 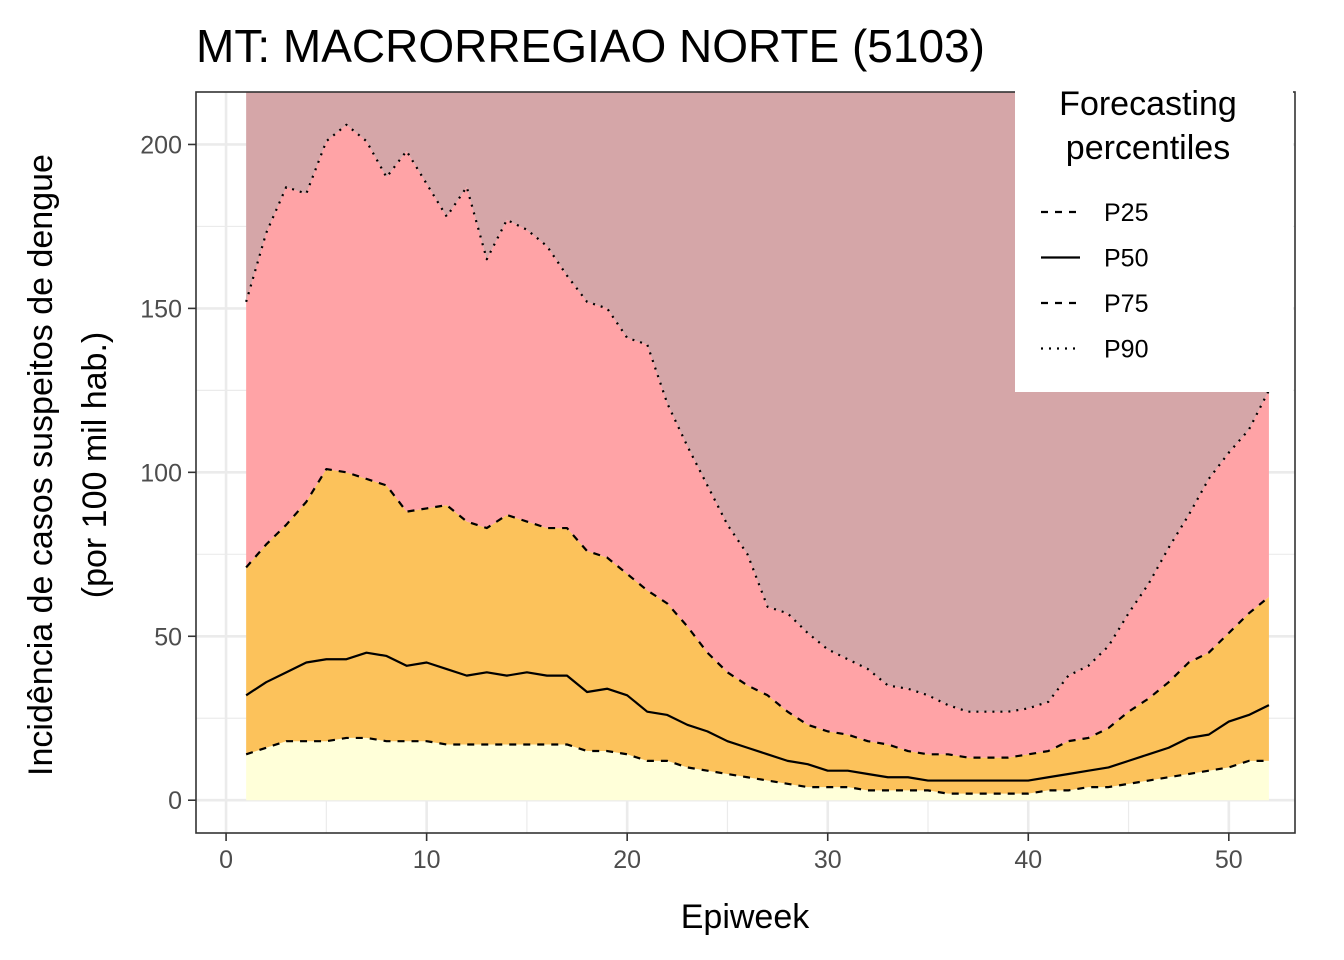 What do you see at coordinates (161, 309) in the screenshot?
I see `y-tick-label: 150` at bounding box center [161, 309].